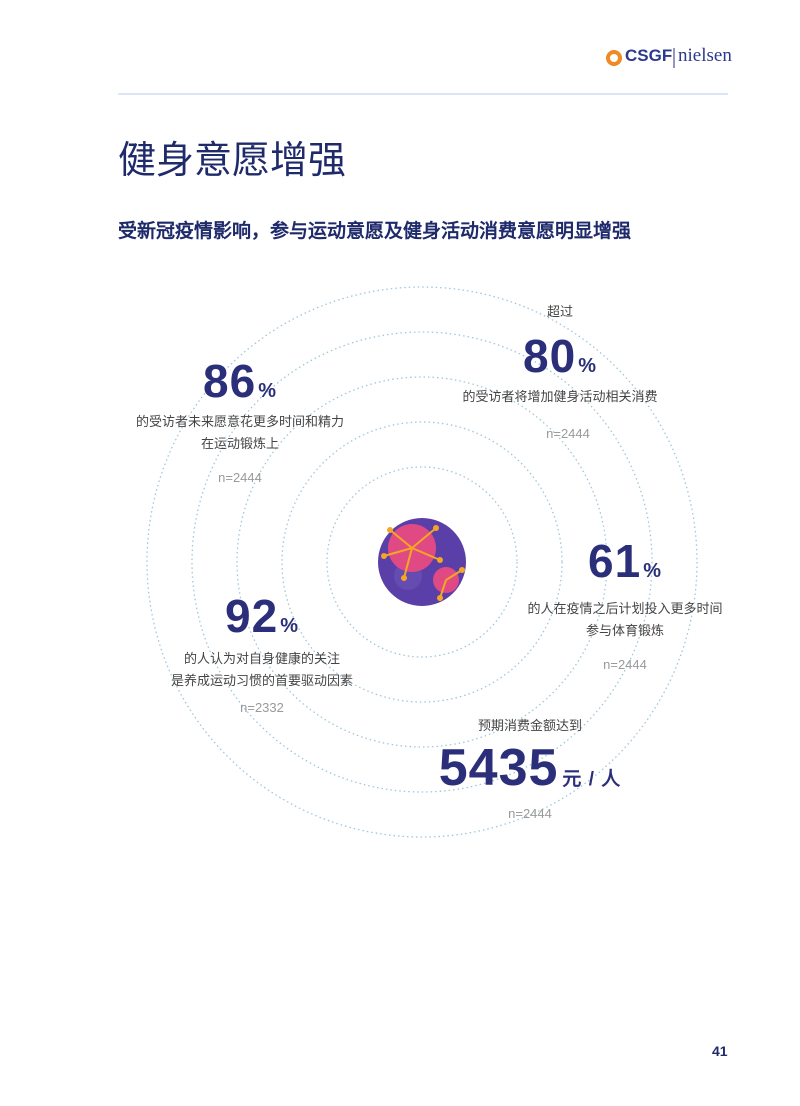 Image resolution: width=800 pixels, height=1106 pixels. I want to click on sample-size: n=2332, so click(262, 707).